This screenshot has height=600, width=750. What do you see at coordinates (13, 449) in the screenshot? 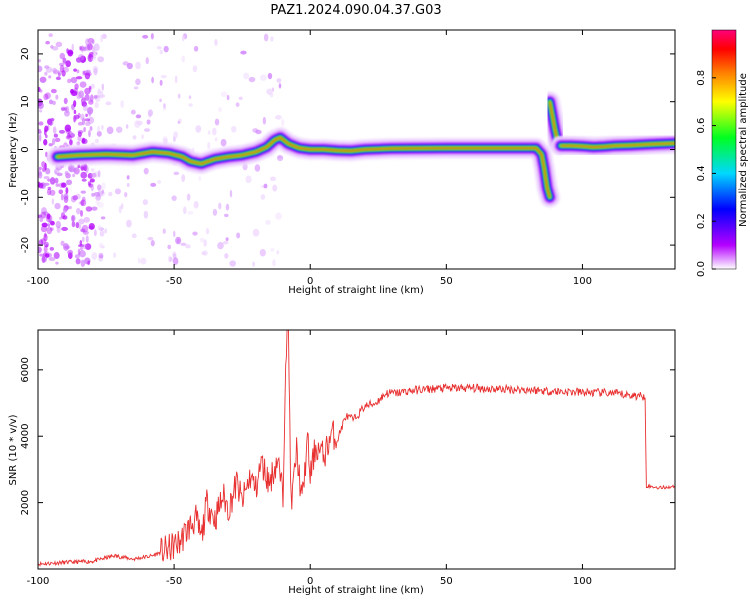
I see `snr-y-axis-label: SNR (10 * v/v)` at bounding box center [13, 449].